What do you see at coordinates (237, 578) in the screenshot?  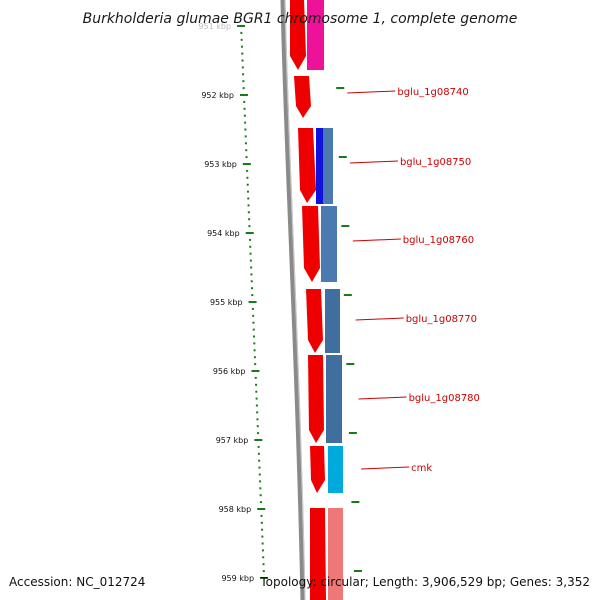 I see `tick-label: 959 kbp` at bounding box center [237, 578].